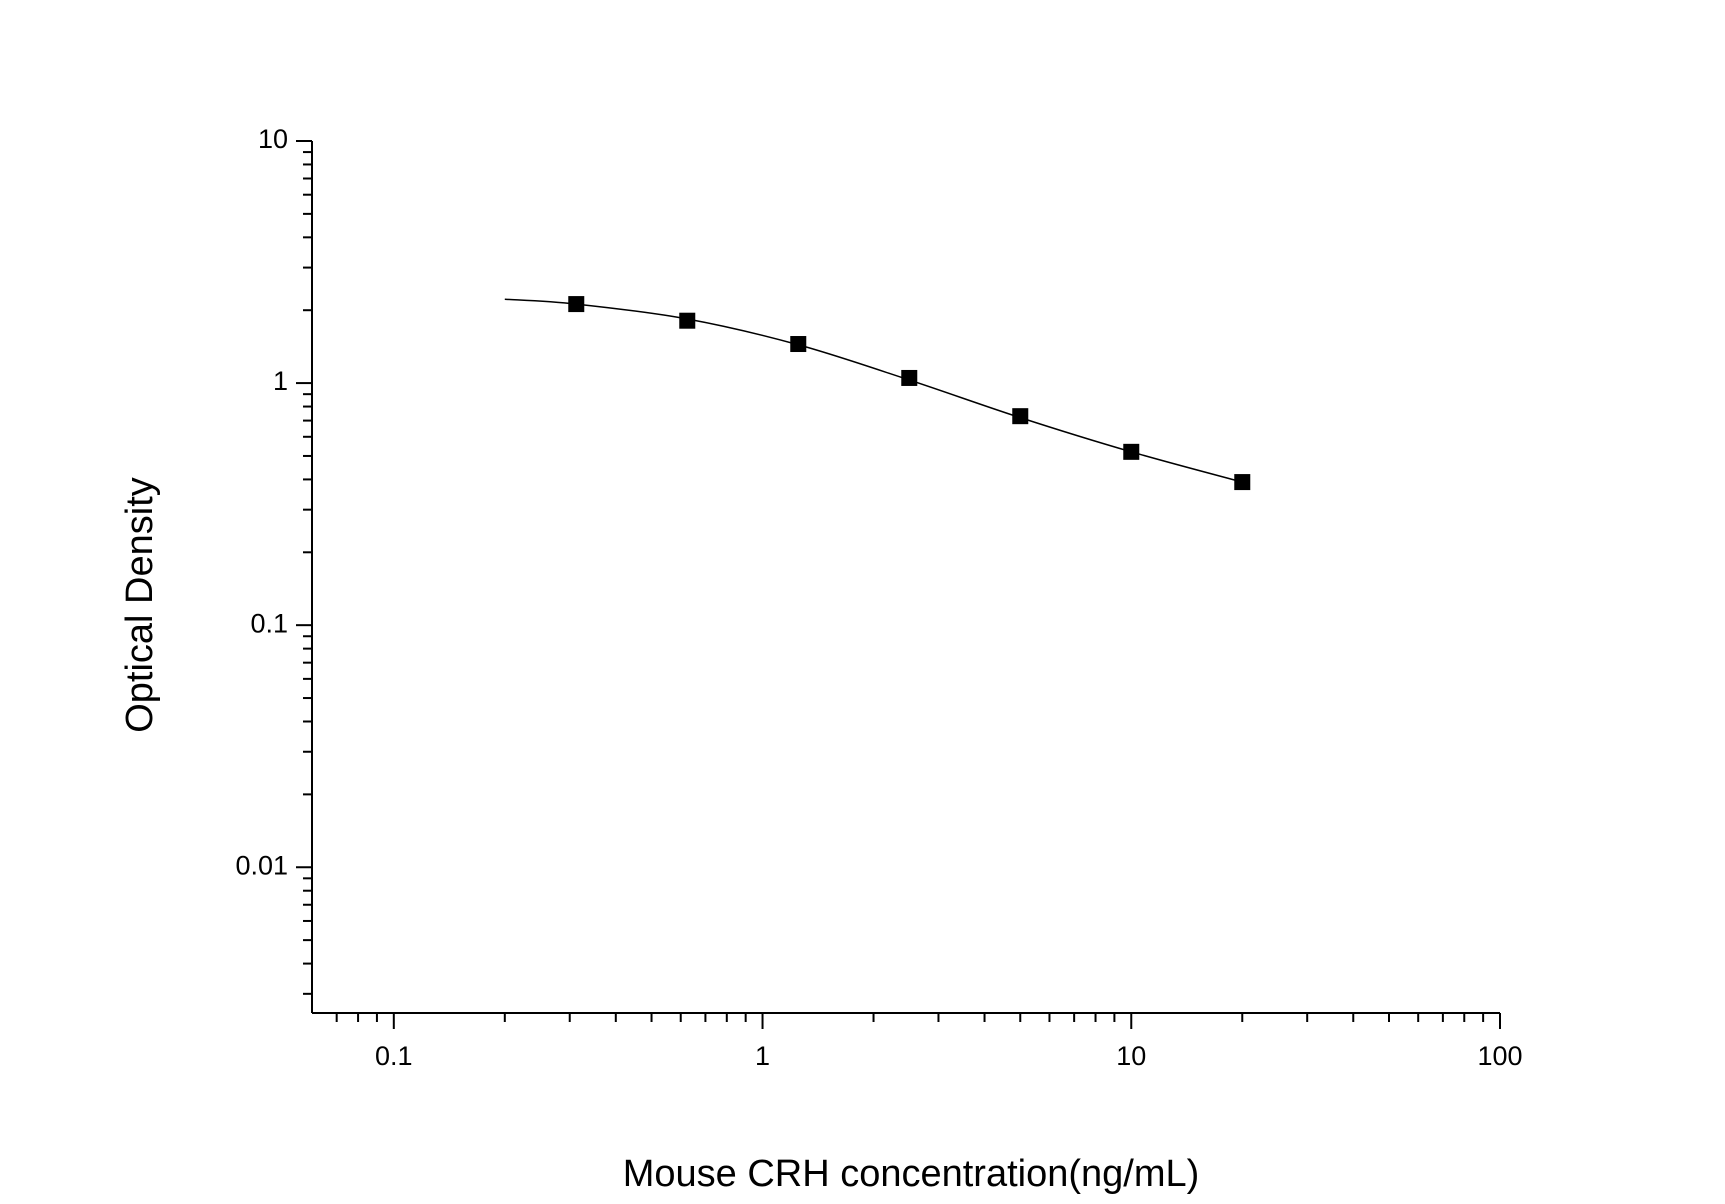 This screenshot has height=1204, width=1725. Describe the element at coordinates (911, 1174) in the screenshot. I see `x-axis-title: Mouse CRH concentration(ng/mL)` at that location.